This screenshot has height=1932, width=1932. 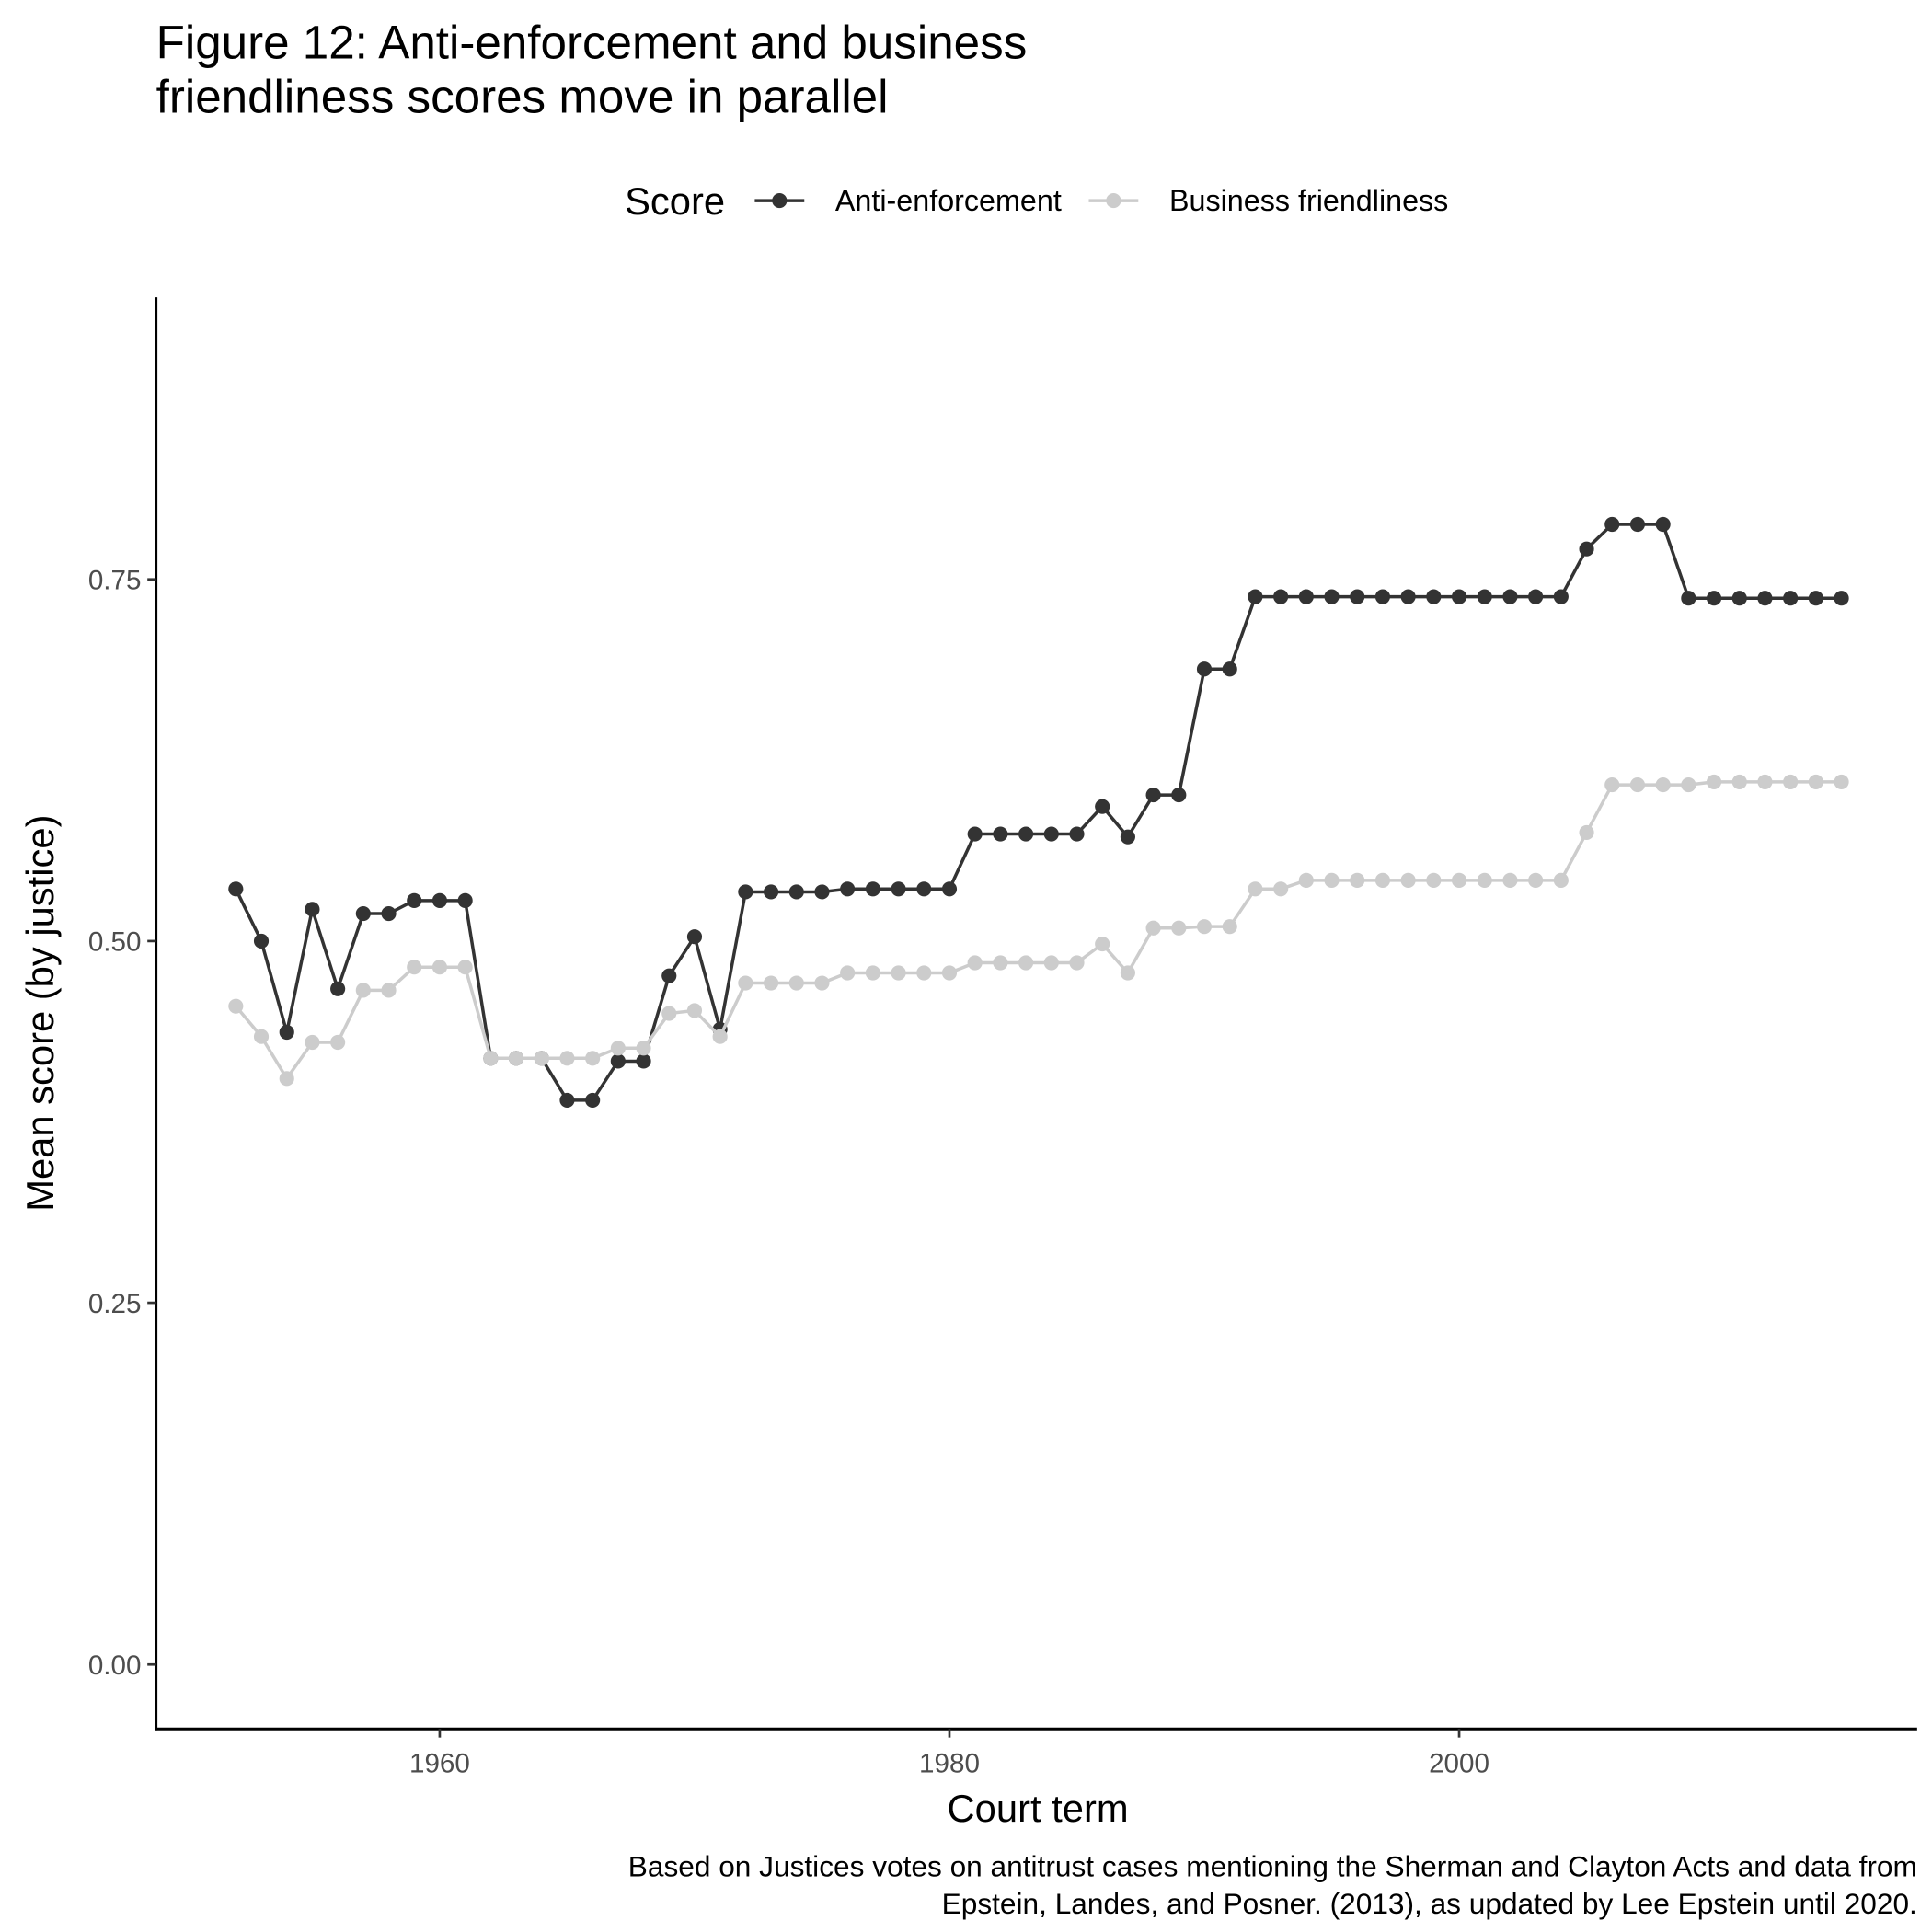 I want to click on legend-label: Anti-enforcement, so click(x=949, y=200).